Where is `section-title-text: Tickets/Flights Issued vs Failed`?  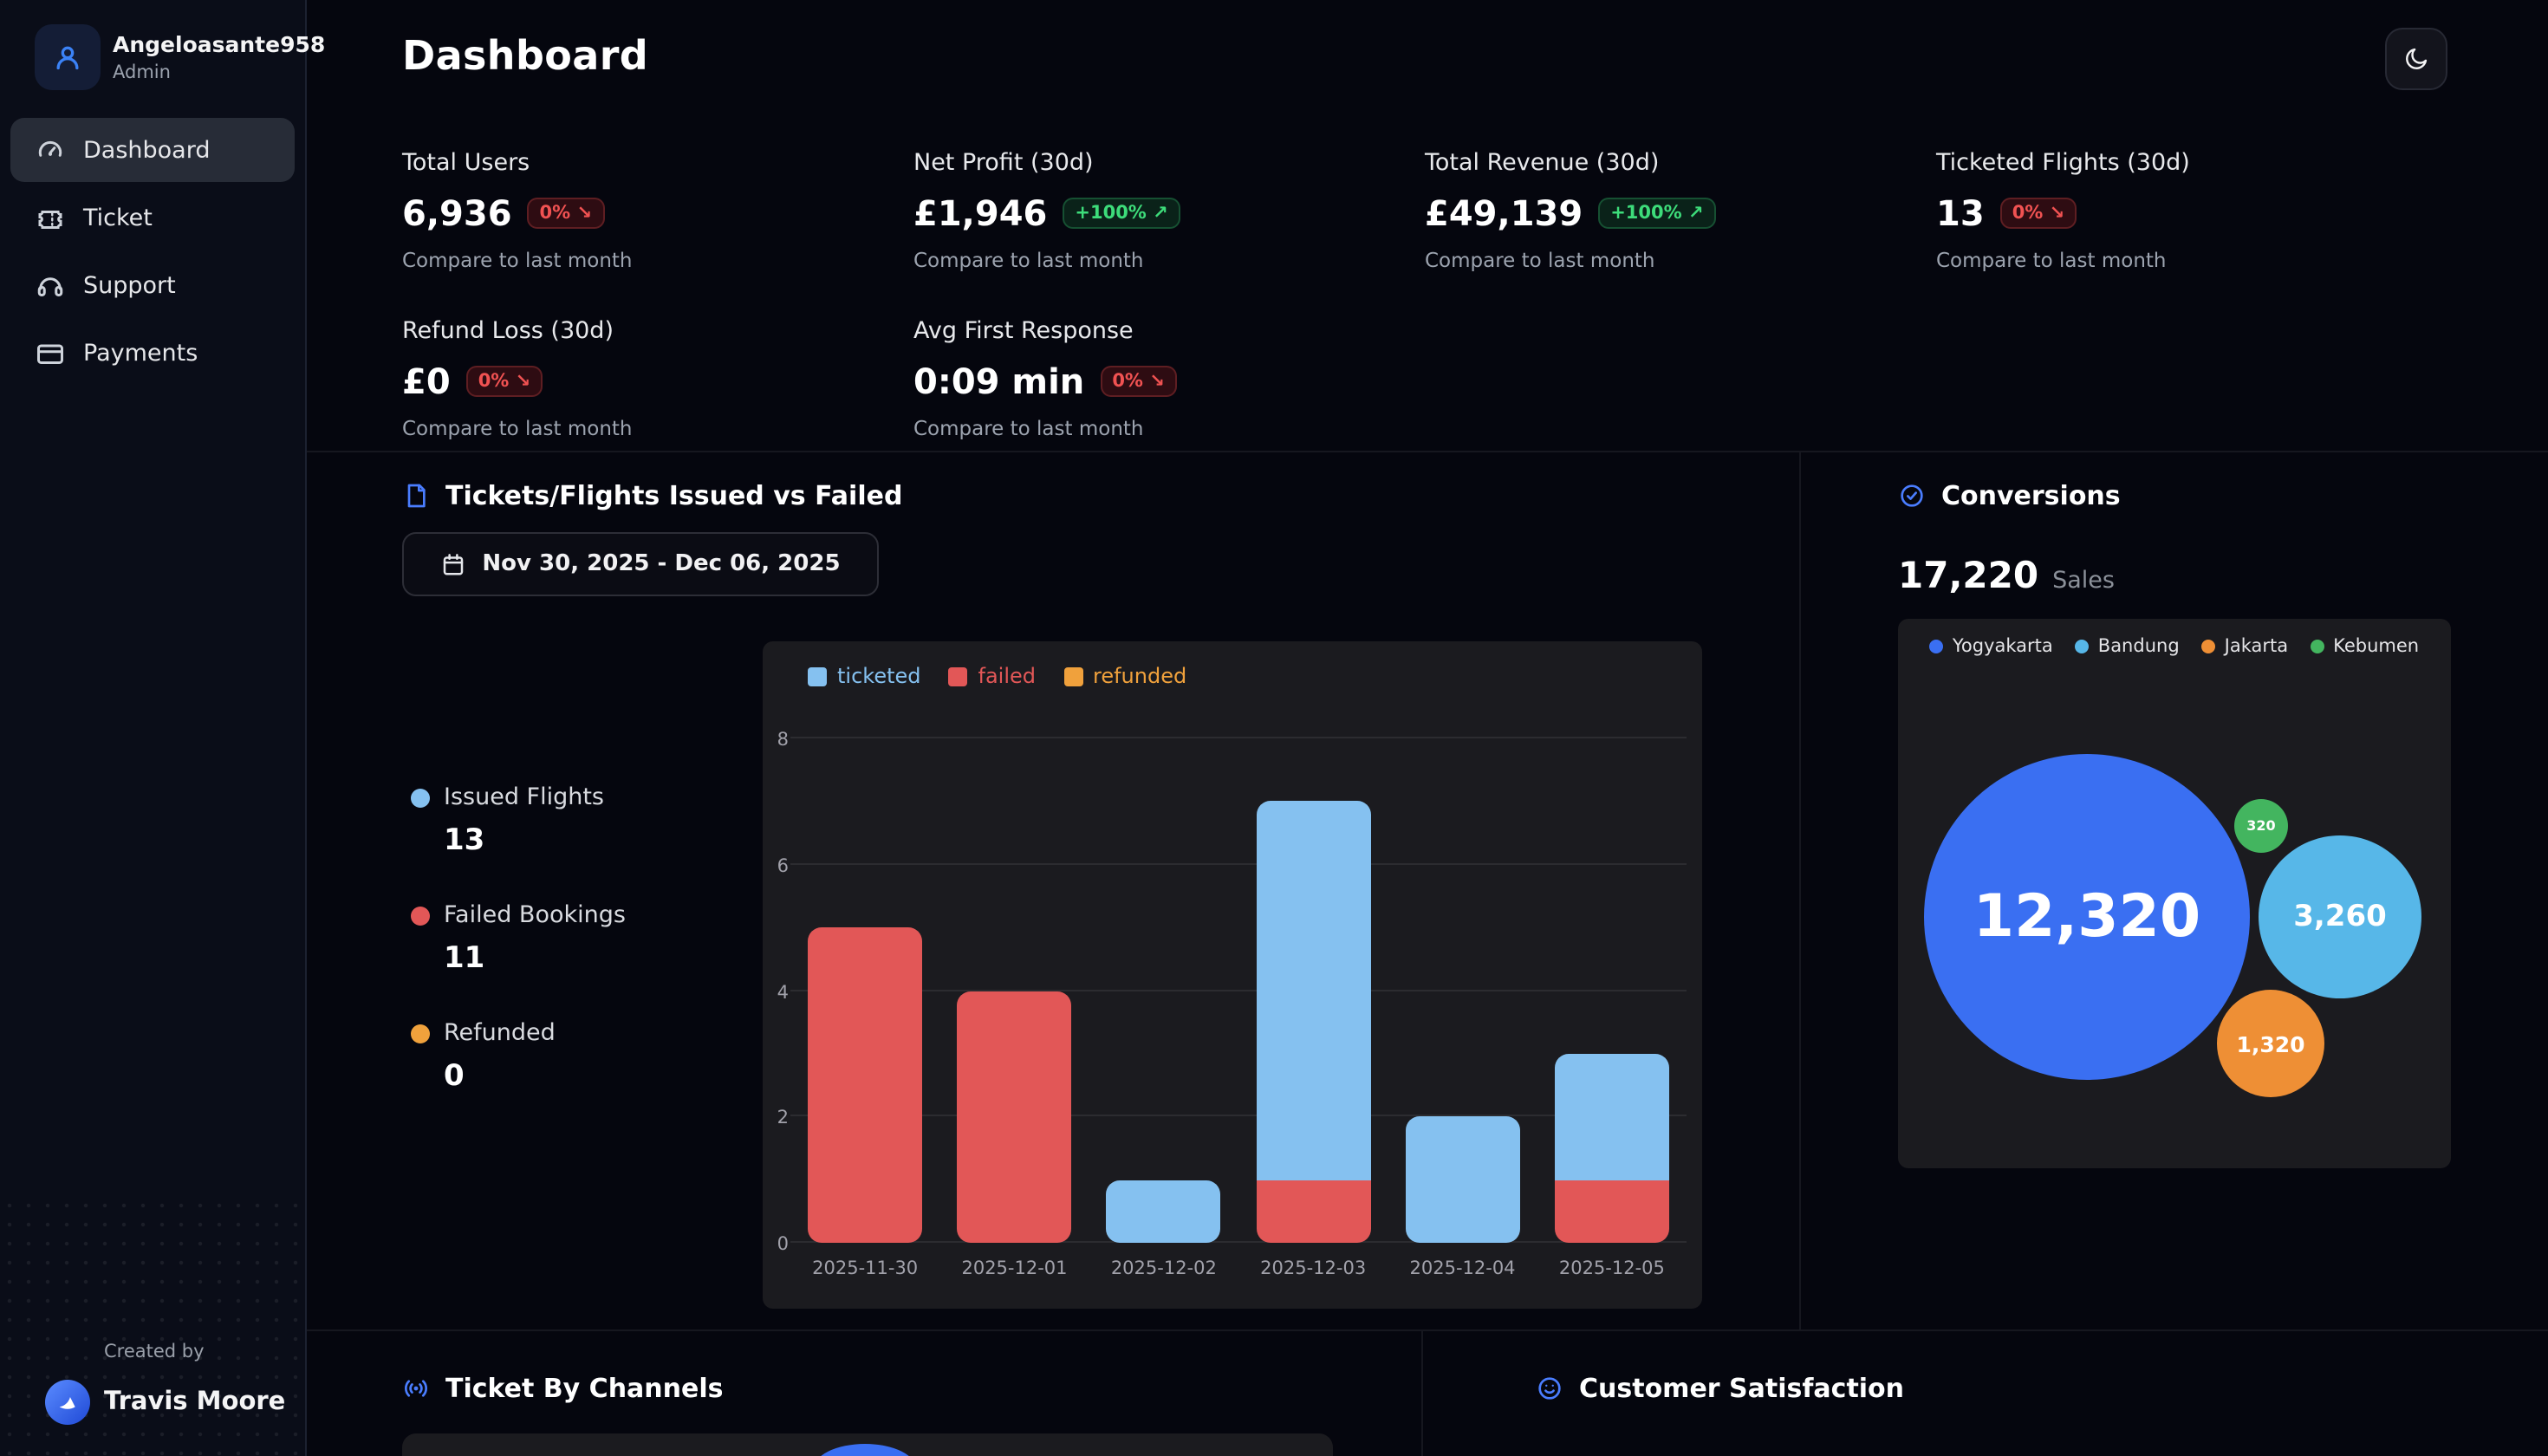 section-title-text: Tickets/Flights Issued vs Failed is located at coordinates (674, 495).